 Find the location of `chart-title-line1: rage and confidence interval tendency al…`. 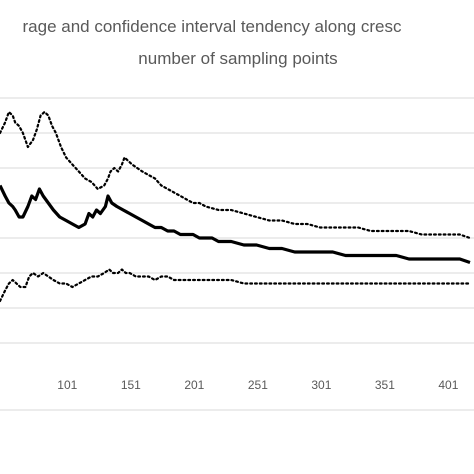

chart-title-line1: rage and confidence interval tendency al… is located at coordinates (212, 26).